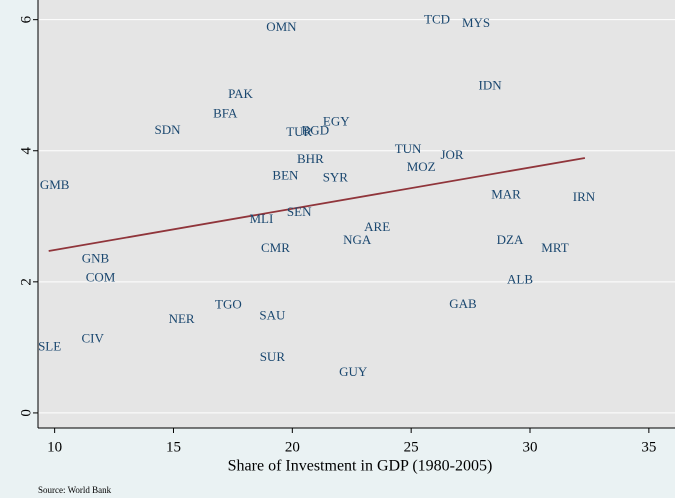 The image size is (675, 498). What do you see at coordinates (292, 447) in the screenshot?
I see `x-tick-label: 20` at bounding box center [292, 447].